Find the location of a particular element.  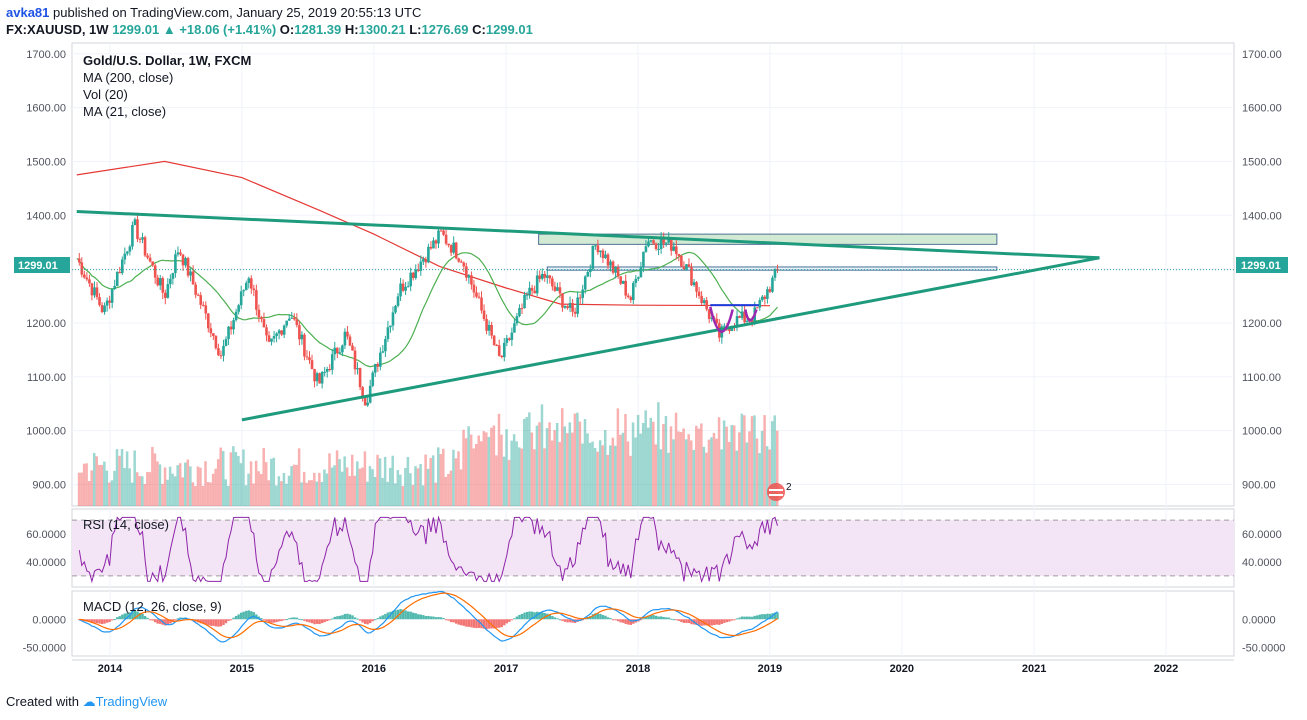

legend-rsi: RSI (14, close) is located at coordinates (126, 524).